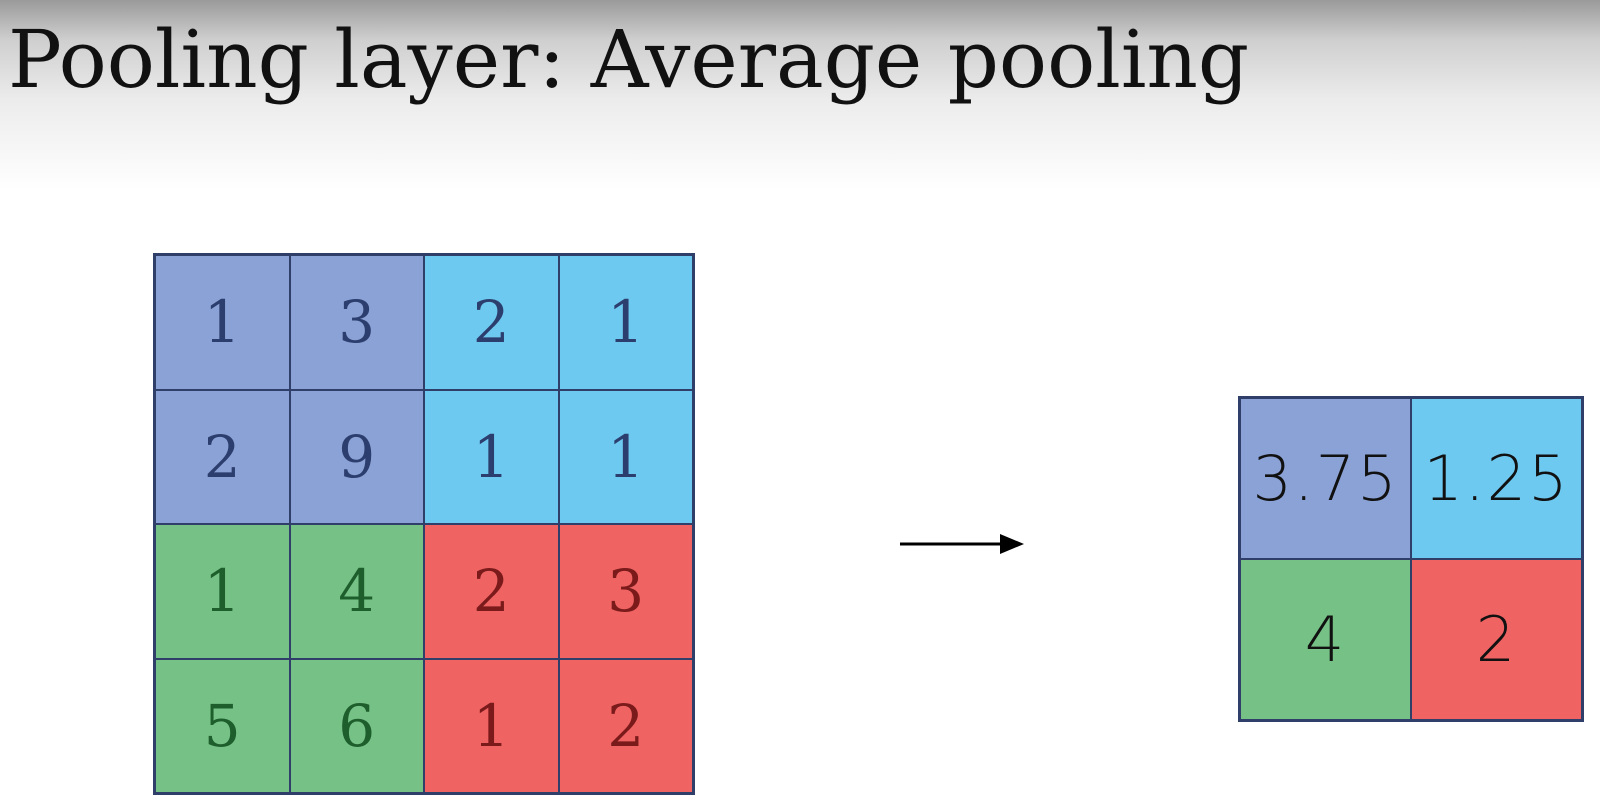 This screenshot has height=810, width=1600. What do you see at coordinates (962, 544) in the screenshot?
I see `right-arrow-icon` at bounding box center [962, 544].